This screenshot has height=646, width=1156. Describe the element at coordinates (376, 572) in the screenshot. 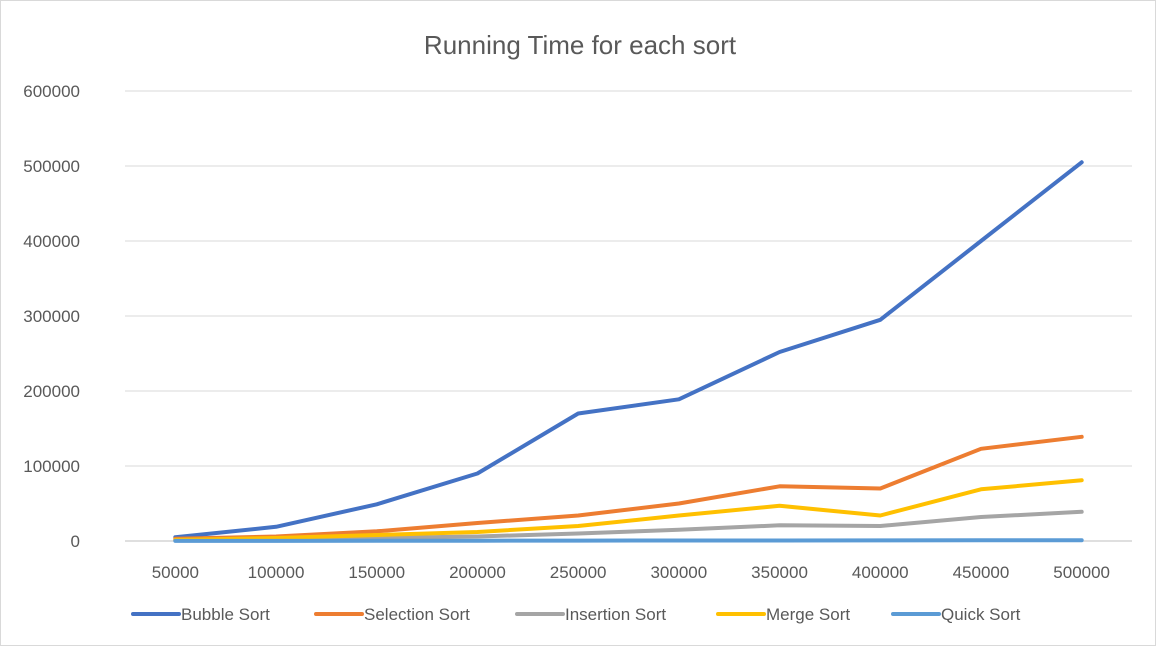

I see `x-tick-label: 150000` at that location.